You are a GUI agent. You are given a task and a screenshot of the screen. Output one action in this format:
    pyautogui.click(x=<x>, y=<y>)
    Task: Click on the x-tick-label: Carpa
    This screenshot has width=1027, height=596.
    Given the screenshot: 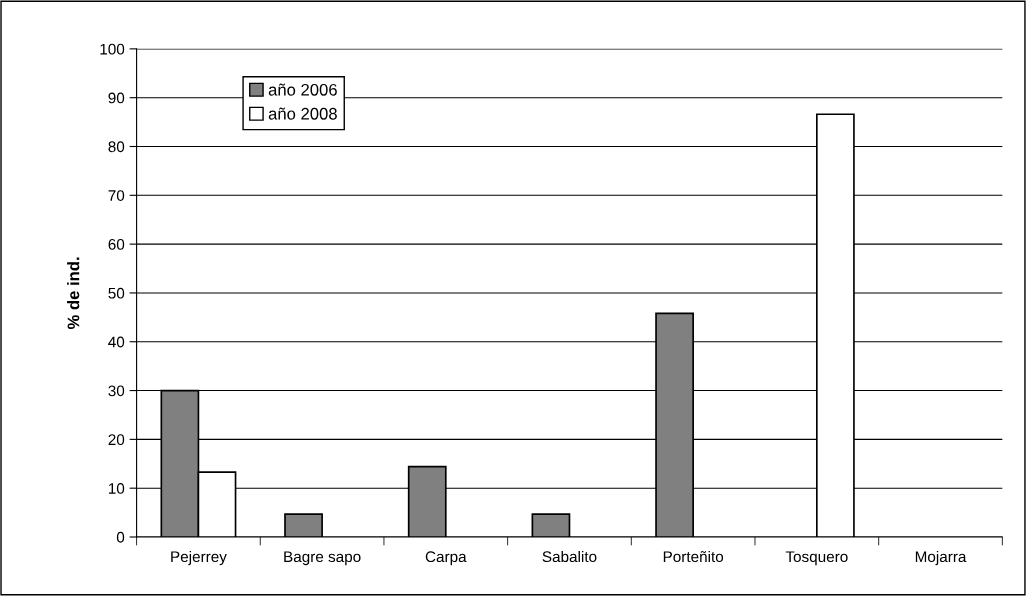 What is the action you would take?
    pyautogui.click(x=446, y=558)
    